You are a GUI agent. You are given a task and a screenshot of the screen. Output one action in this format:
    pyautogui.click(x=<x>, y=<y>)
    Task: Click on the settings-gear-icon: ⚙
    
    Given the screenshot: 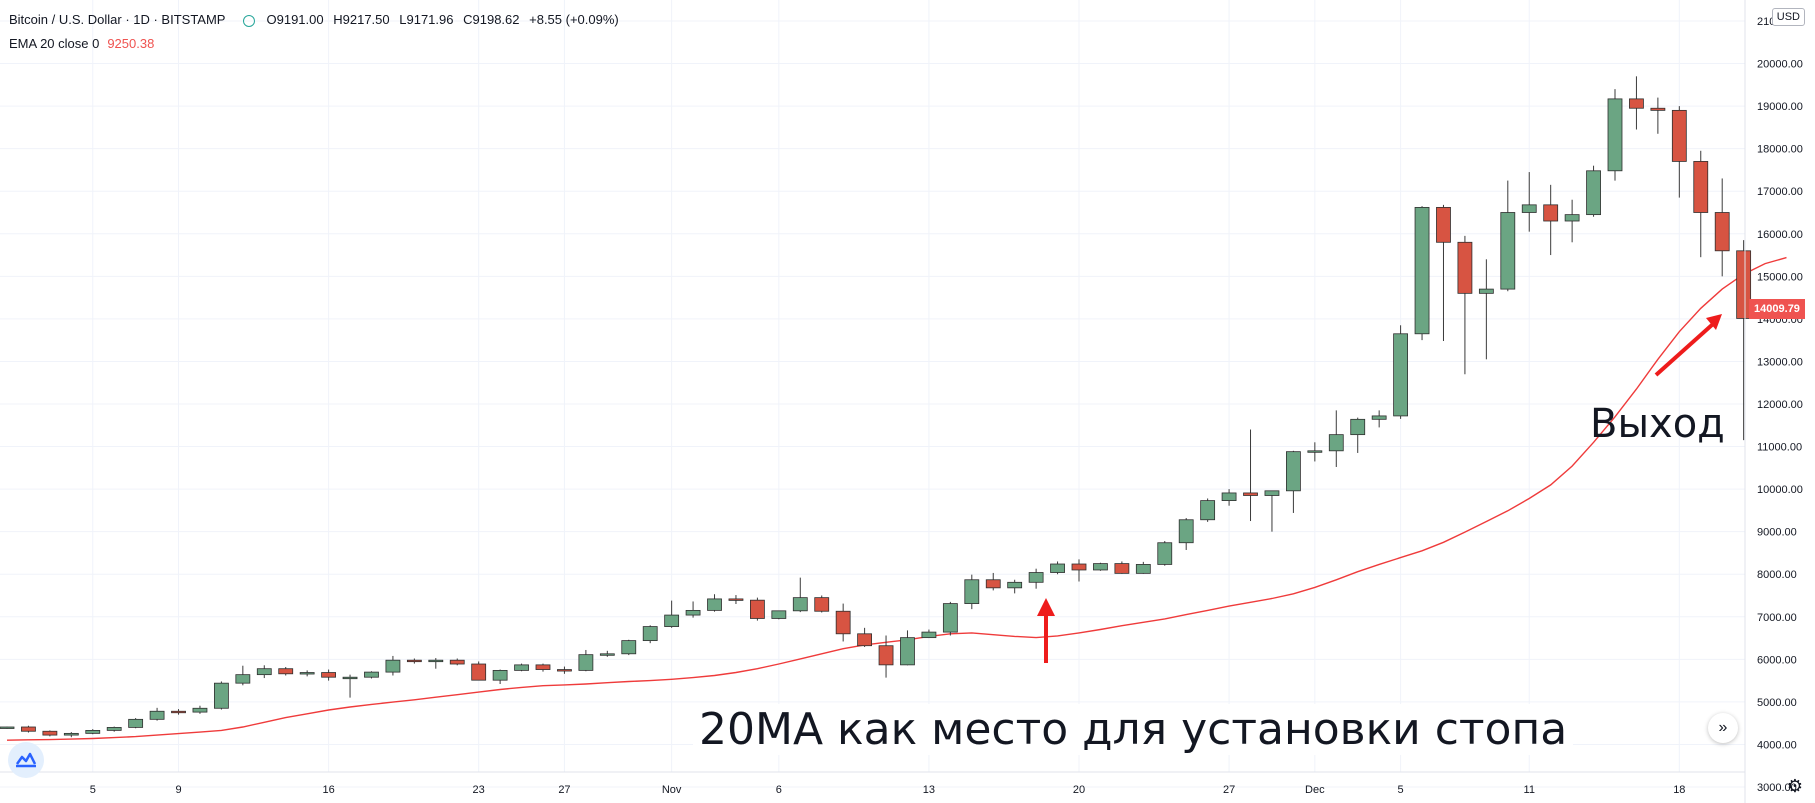 What is the action you would take?
    pyautogui.click(x=1794, y=786)
    